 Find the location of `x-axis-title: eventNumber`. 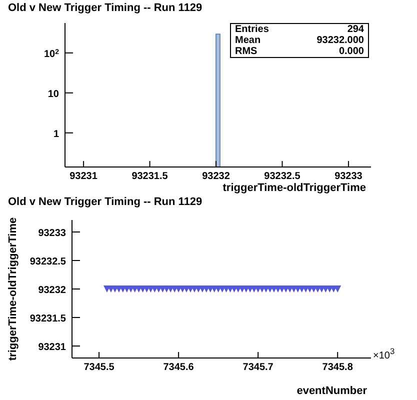

x-axis-title: eventNumber is located at coordinates (332, 391).